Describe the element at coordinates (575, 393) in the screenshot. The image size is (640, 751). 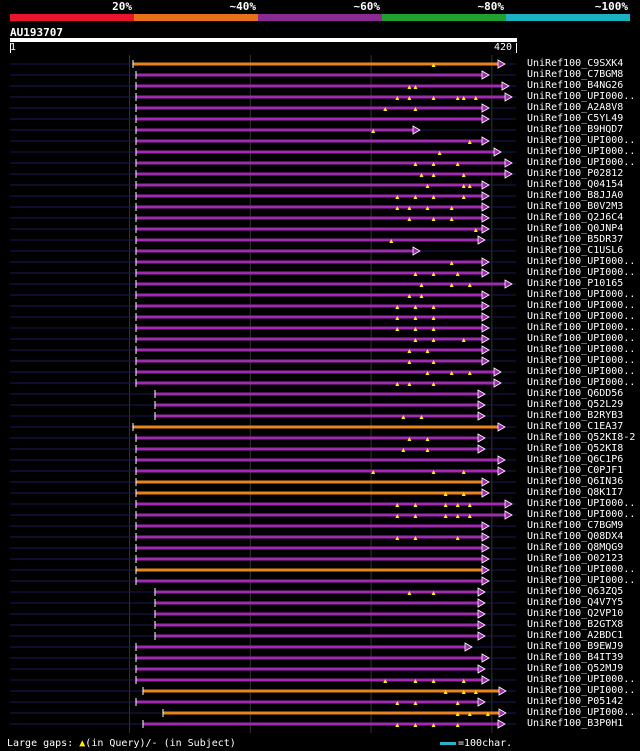
I see `hit-label: UniRef100_Q6DD56` at that location.